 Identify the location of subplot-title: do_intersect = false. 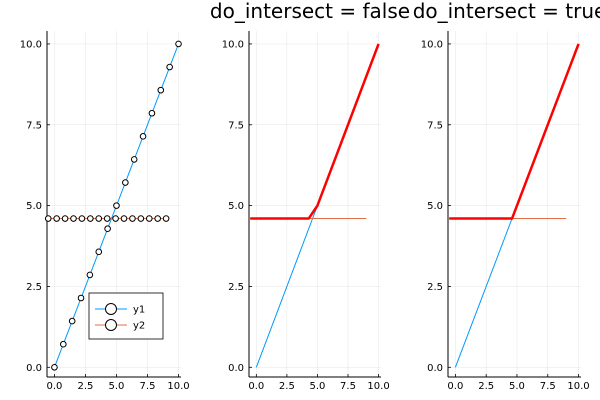
(310, 11).